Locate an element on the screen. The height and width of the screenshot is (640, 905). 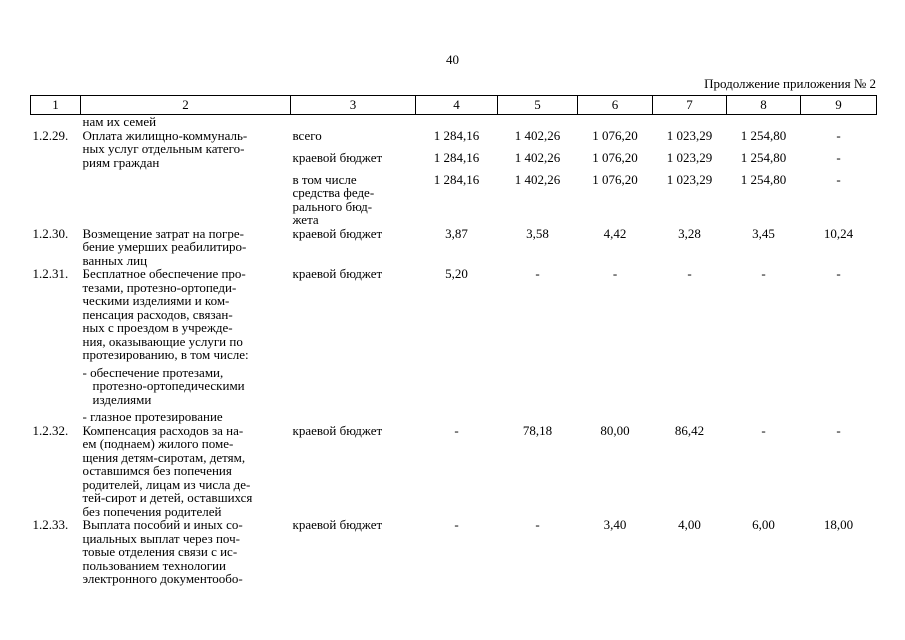
value-cell: 1 284,16 1 284,16 1 284,16 is located at coordinates (457, 177).